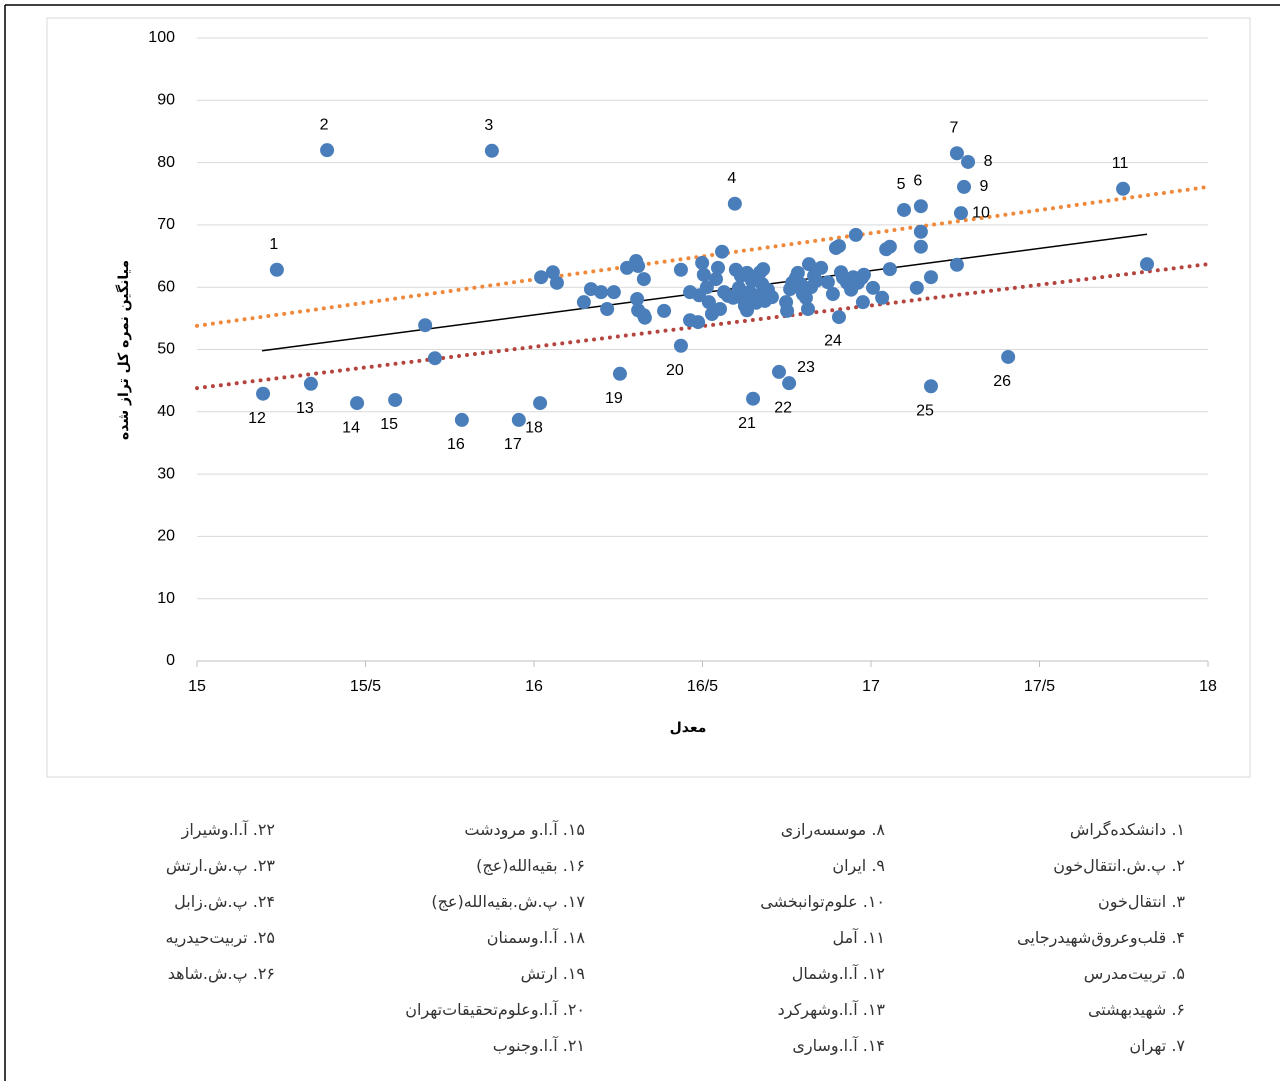  Describe the element at coordinates (806, 367) in the screenshot. I see `point-label: 23` at that location.